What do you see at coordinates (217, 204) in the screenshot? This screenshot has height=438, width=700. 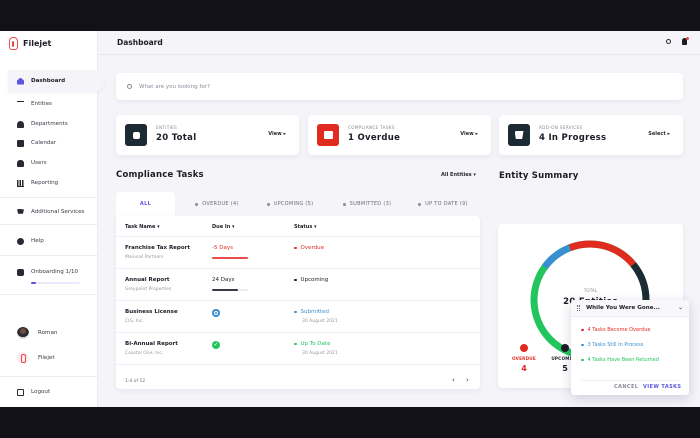 I see `tab-overdue: OVERDUE (4)` at bounding box center [217, 204].